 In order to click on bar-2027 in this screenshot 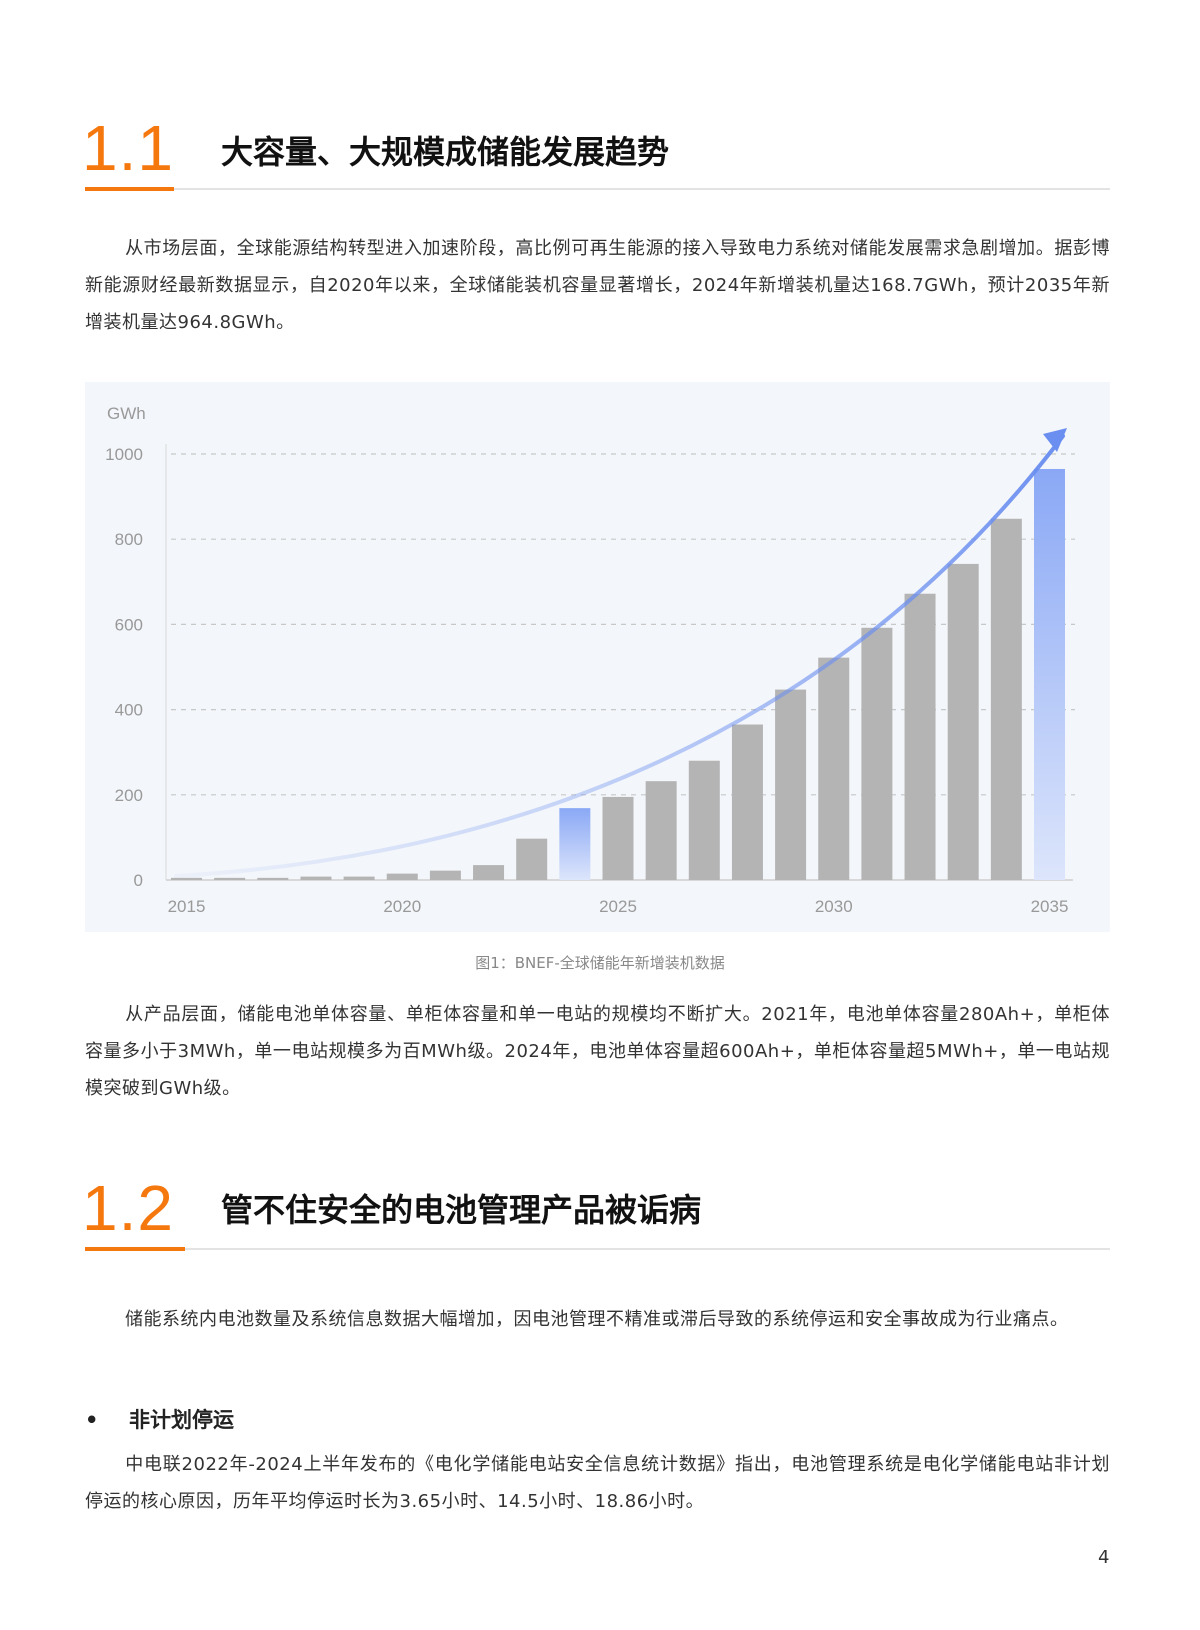, I will do `click(704, 820)`.